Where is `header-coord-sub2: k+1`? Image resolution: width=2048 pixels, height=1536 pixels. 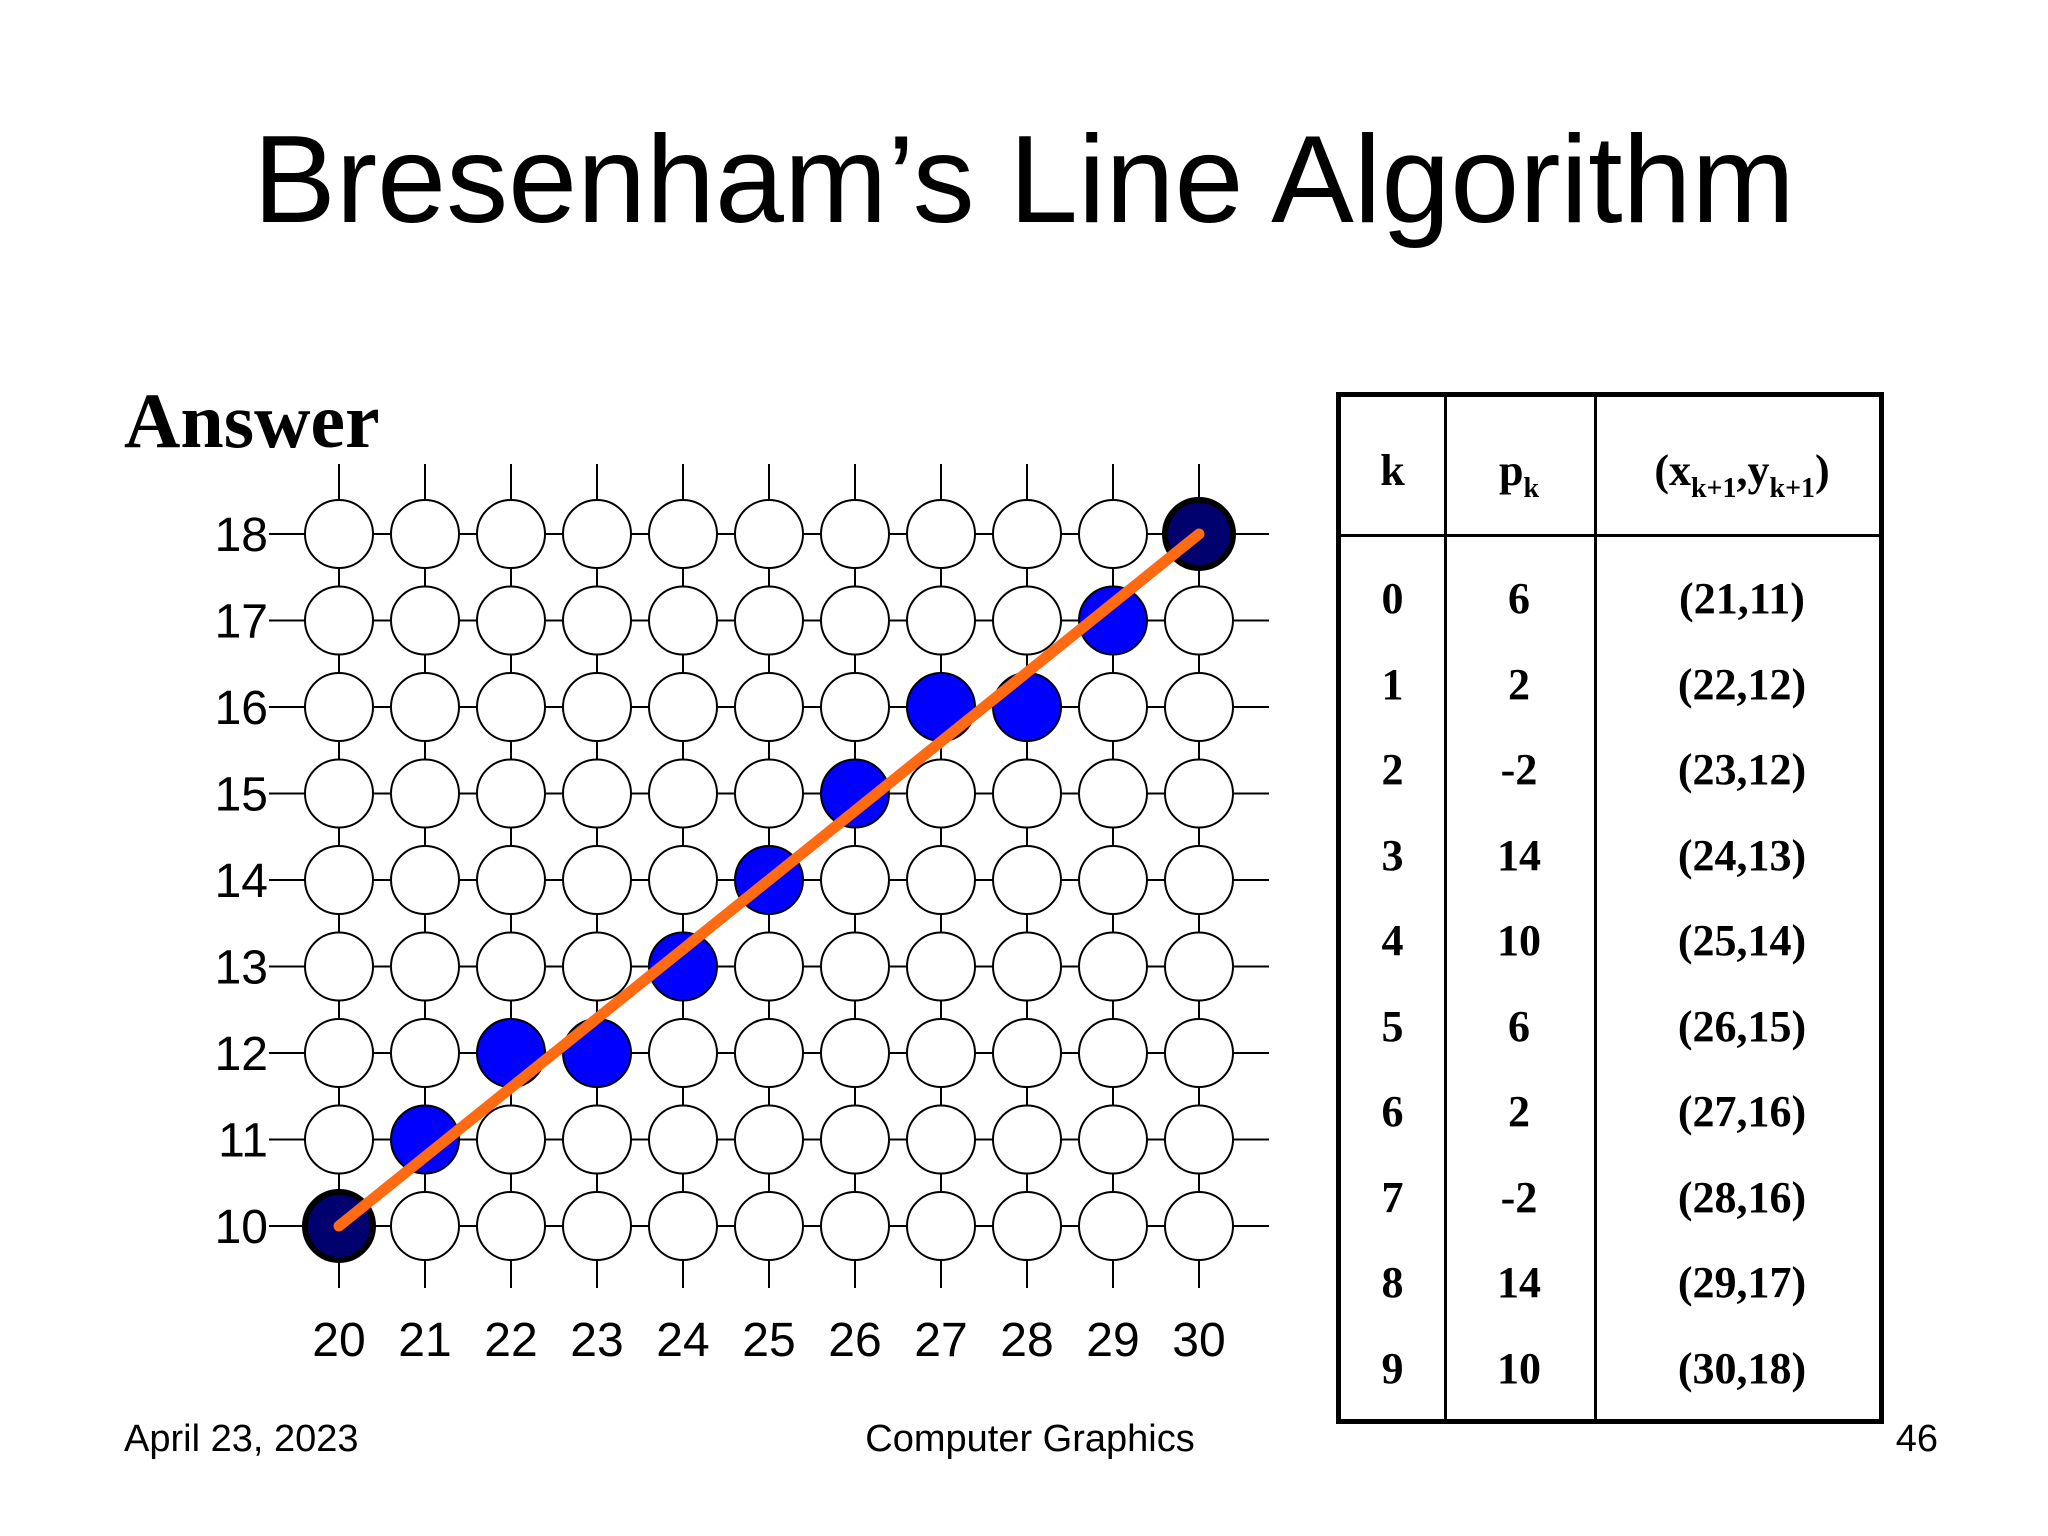 header-coord-sub2: k+1 is located at coordinates (1792, 488).